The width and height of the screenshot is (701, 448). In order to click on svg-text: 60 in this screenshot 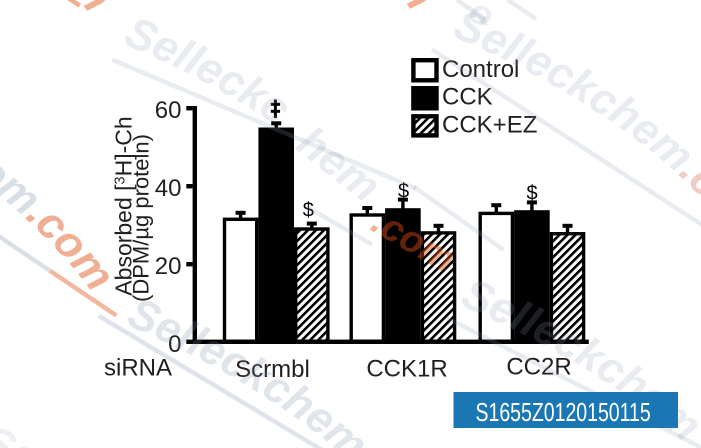, I will do `click(168, 110)`.